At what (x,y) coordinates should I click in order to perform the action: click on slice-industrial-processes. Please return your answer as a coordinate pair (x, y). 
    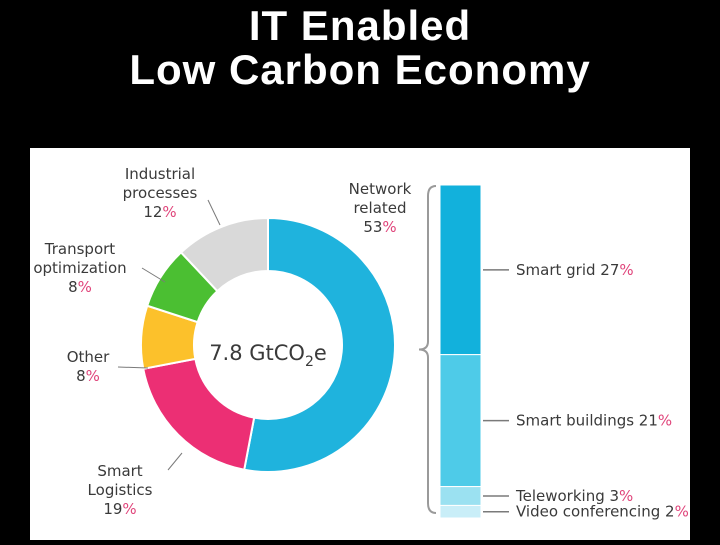
    Looking at the image, I should click on (224, 254).